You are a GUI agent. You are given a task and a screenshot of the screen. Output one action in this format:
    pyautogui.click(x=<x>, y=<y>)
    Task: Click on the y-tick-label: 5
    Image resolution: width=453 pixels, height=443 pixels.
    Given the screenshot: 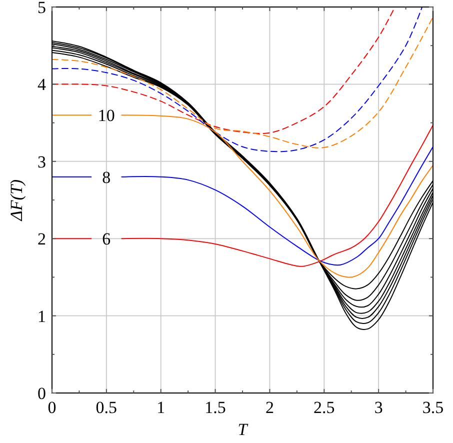 What is the action you would take?
    pyautogui.click(x=42, y=8)
    